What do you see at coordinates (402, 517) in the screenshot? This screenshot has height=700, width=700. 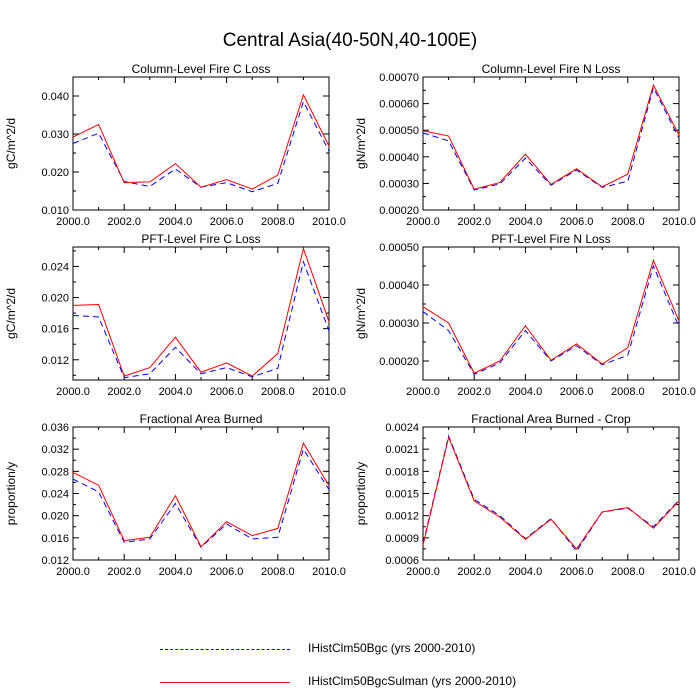 I see `y-tick-label: 0.0012` at bounding box center [402, 517].